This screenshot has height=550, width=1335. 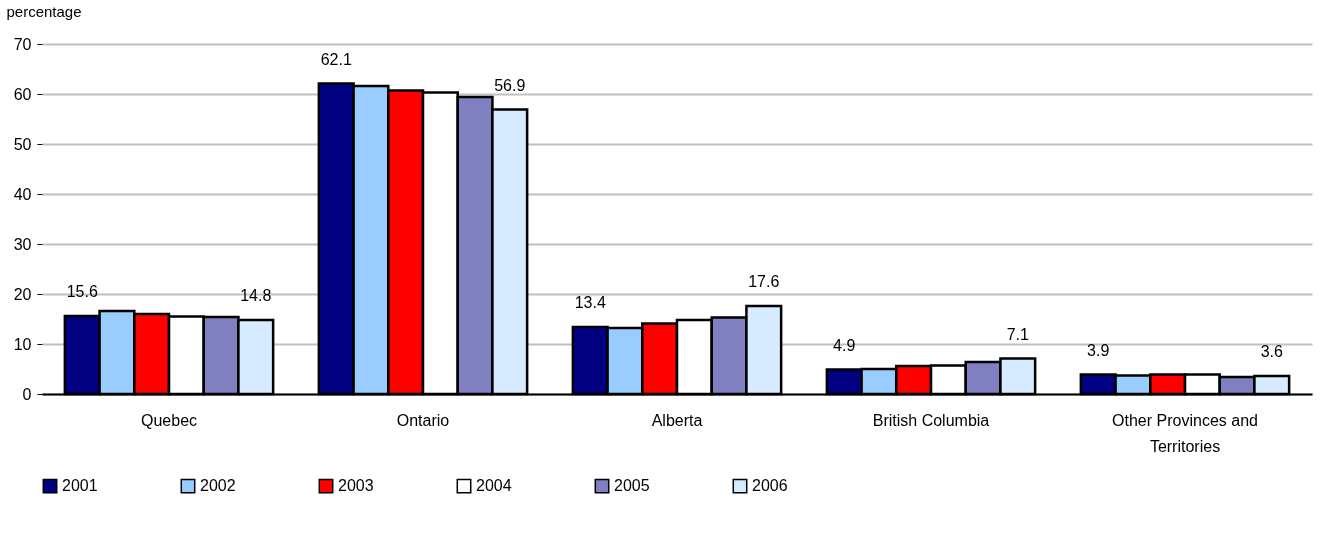 What do you see at coordinates (22, 344) in the screenshot?
I see `y-tick-label: 10` at bounding box center [22, 344].